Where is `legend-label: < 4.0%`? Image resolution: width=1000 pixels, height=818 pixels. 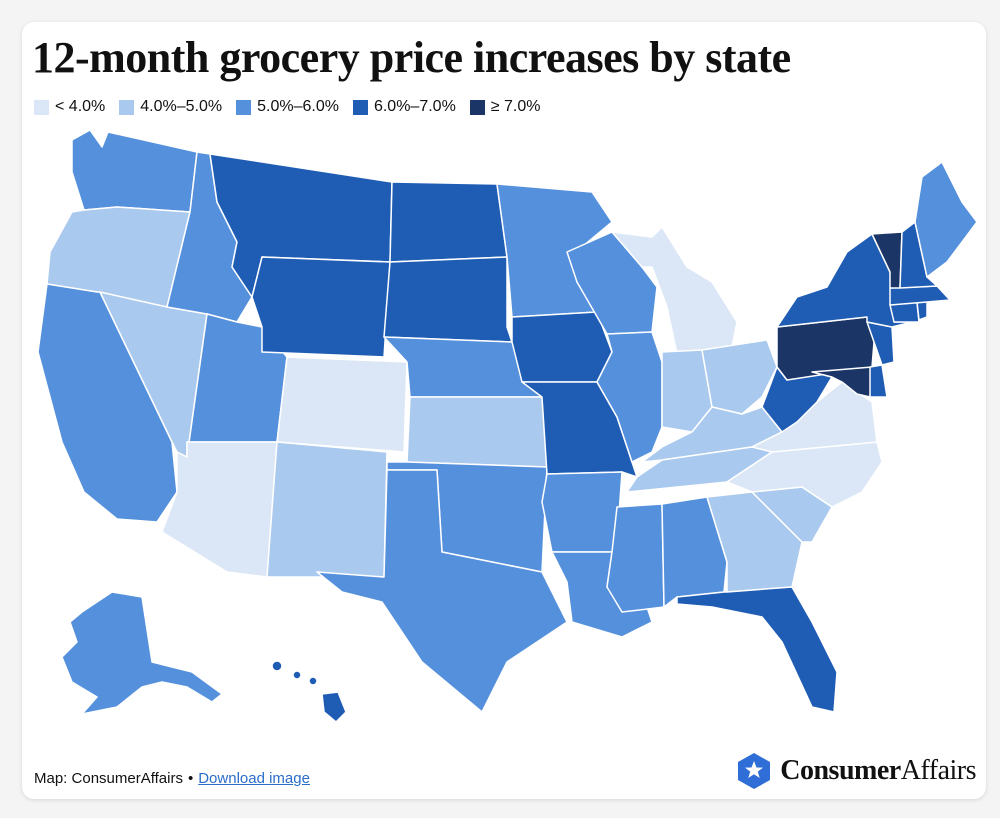
legend-label: < 4.0% is located at coordinates (80, 106).